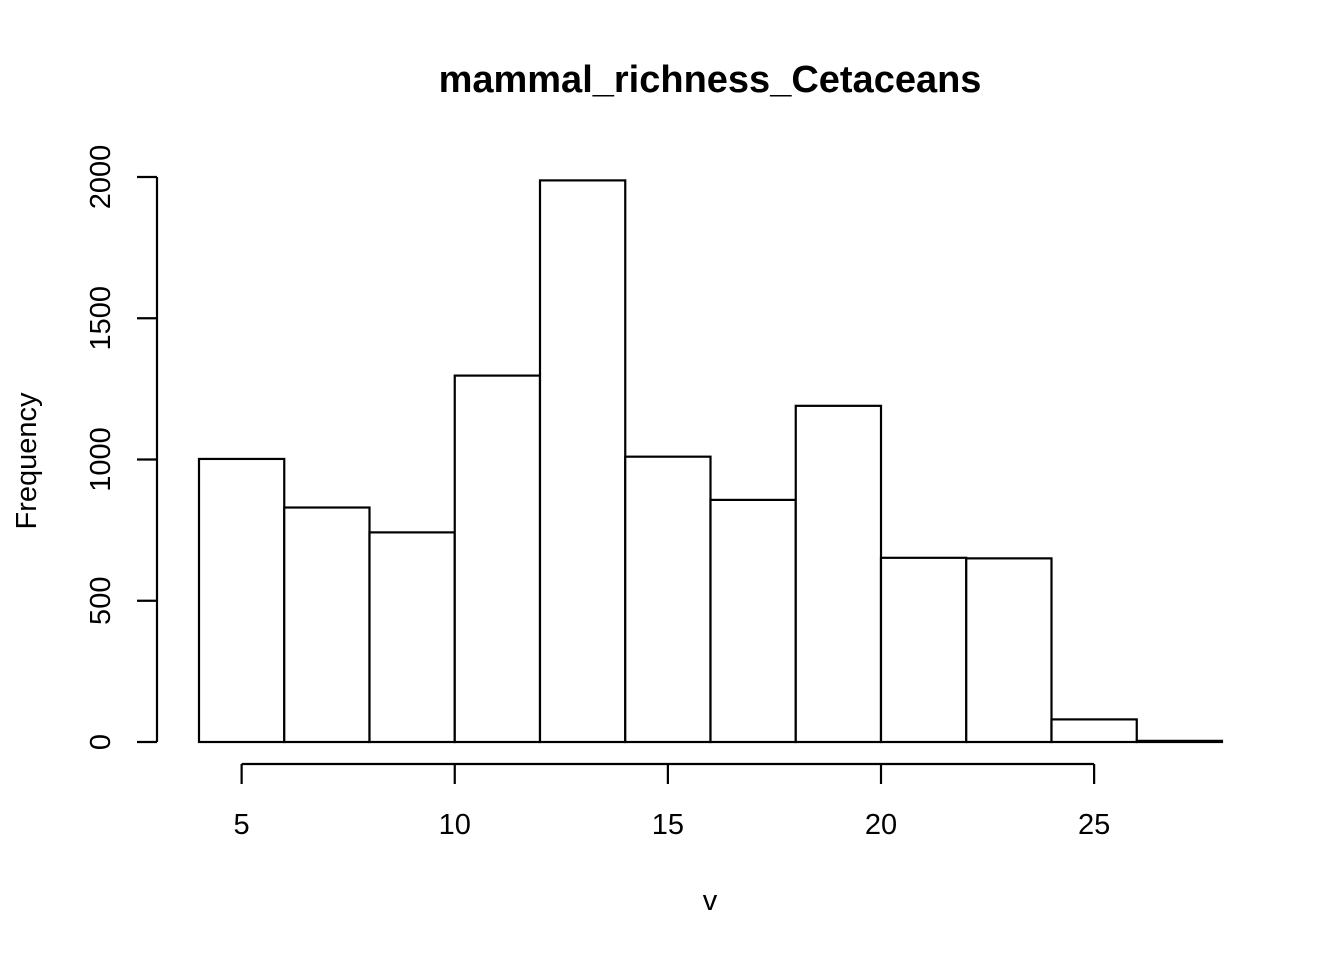 The image size is (1344, 960). What do you see at coordinates (672, 801) in the screenshot?
I see `x-axis: 5 10 15 20 25` at bounding box center [672, 801].